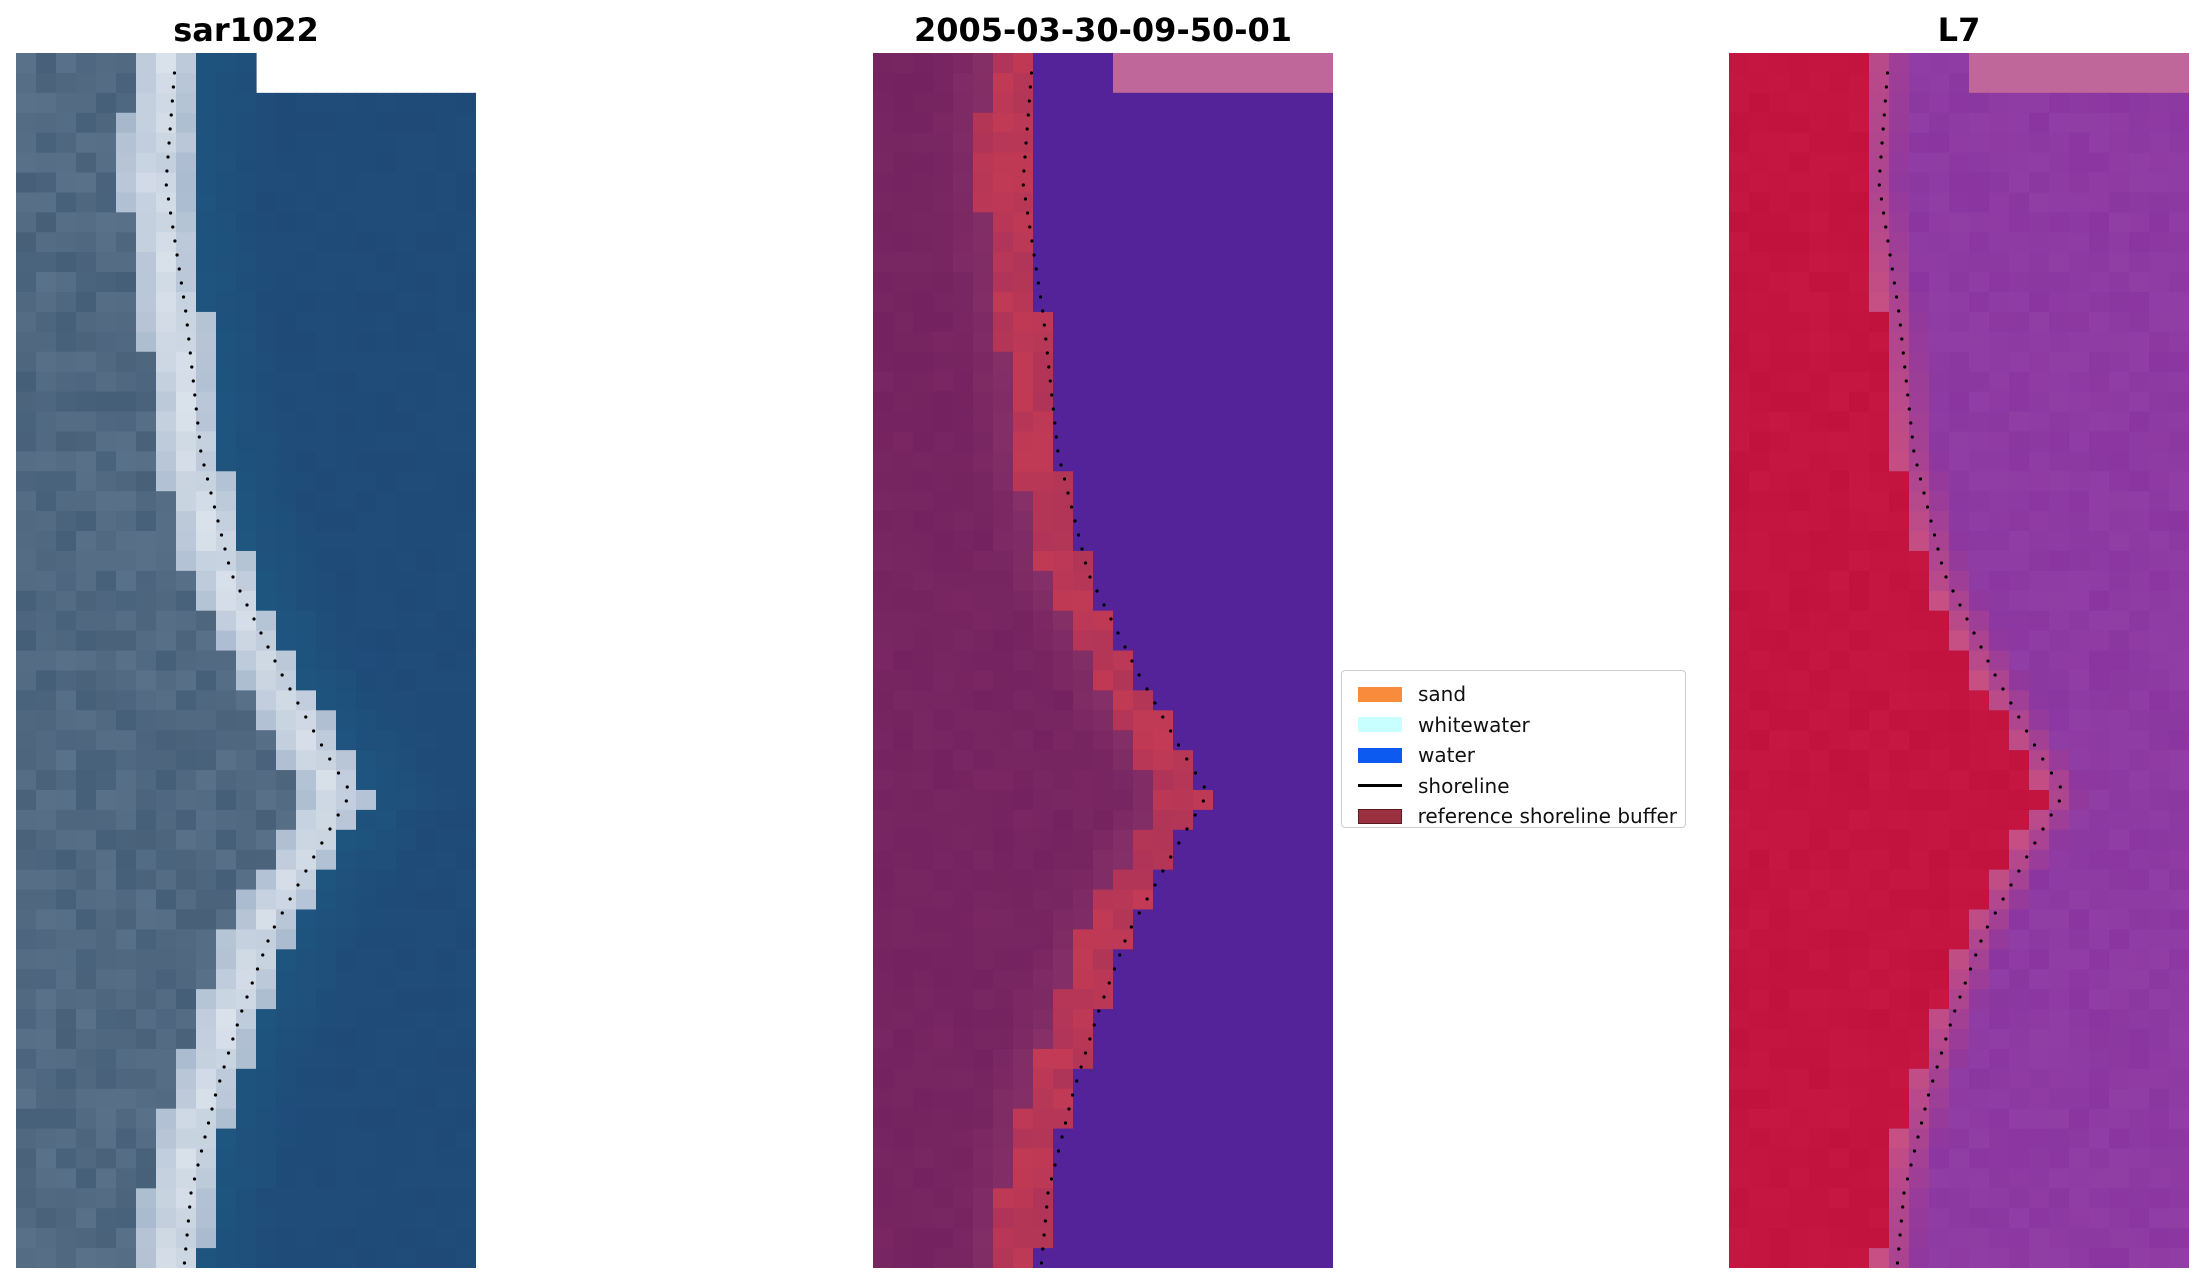 The width and height of the screenshot is (2203, 1283). I want to click on legend-label: sand, so click(1442, 694).